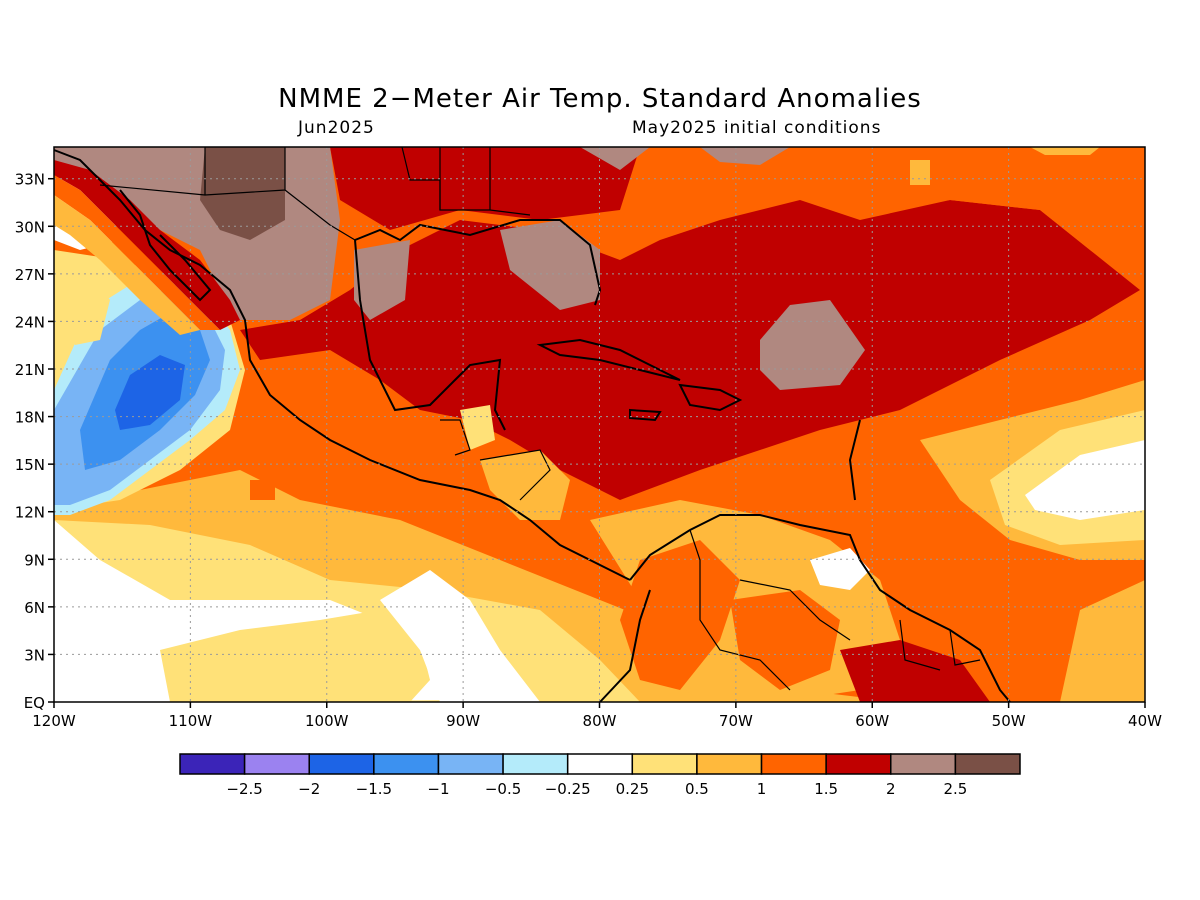  I want to click on lon-tick-label: 110W, so click(191, 721).